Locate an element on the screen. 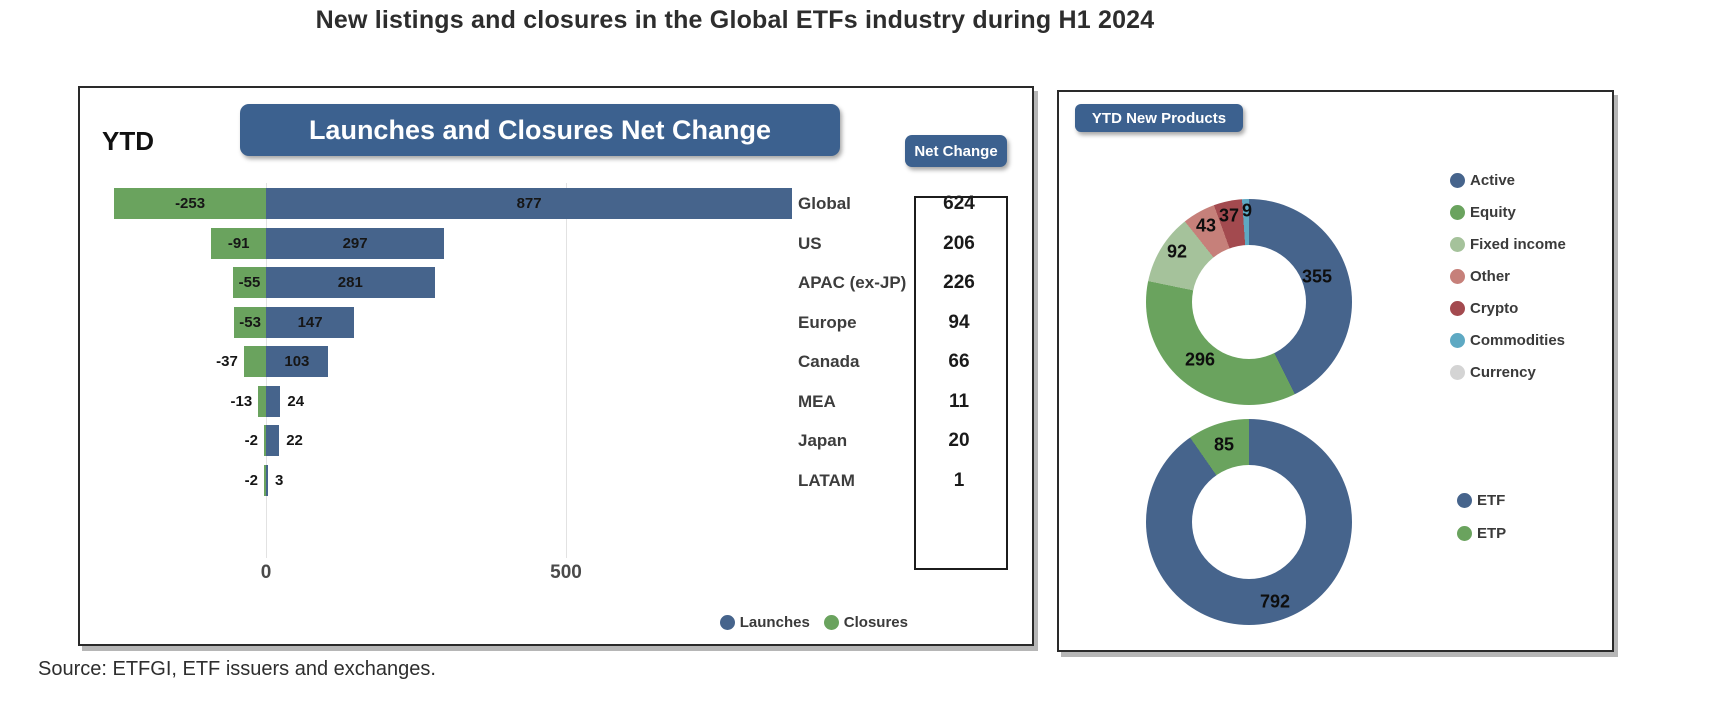 This screenshot has height=720, width=1726. slice-value-label: 43 is located at coordinates (1206, 225).